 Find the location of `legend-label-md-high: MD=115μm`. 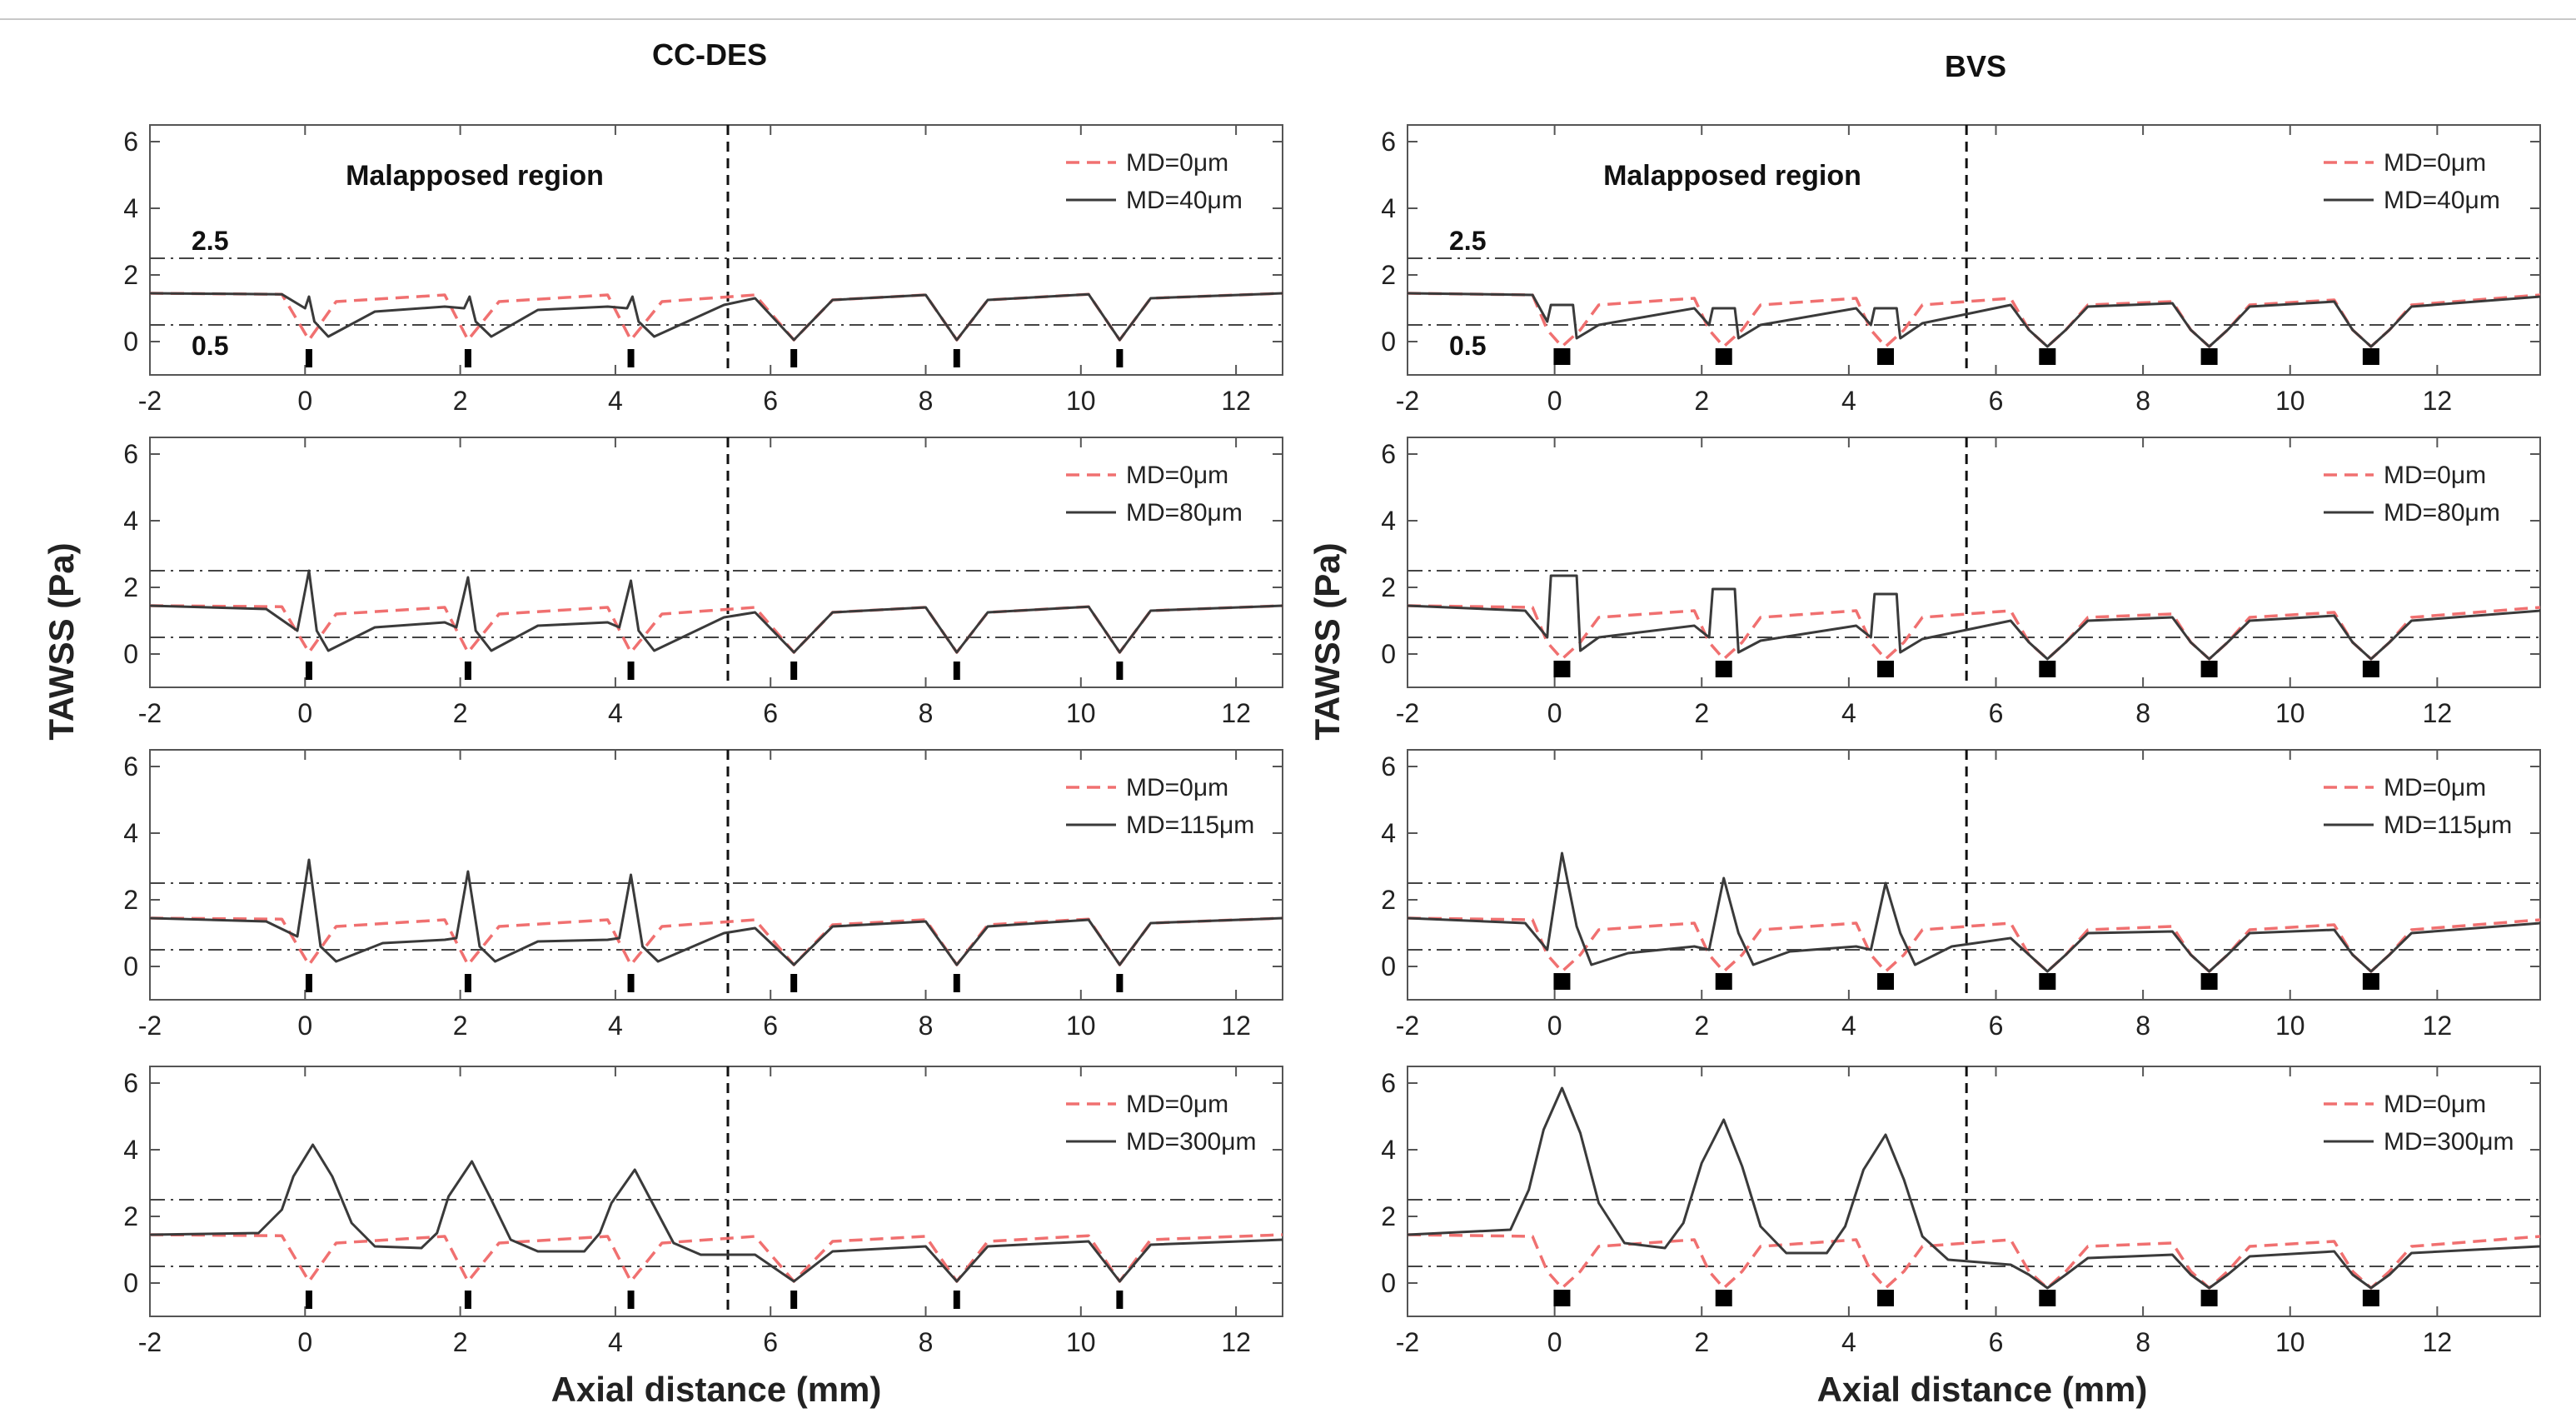

legend-label-md-high: MD=115μm is located at coordinates (1190, 825).